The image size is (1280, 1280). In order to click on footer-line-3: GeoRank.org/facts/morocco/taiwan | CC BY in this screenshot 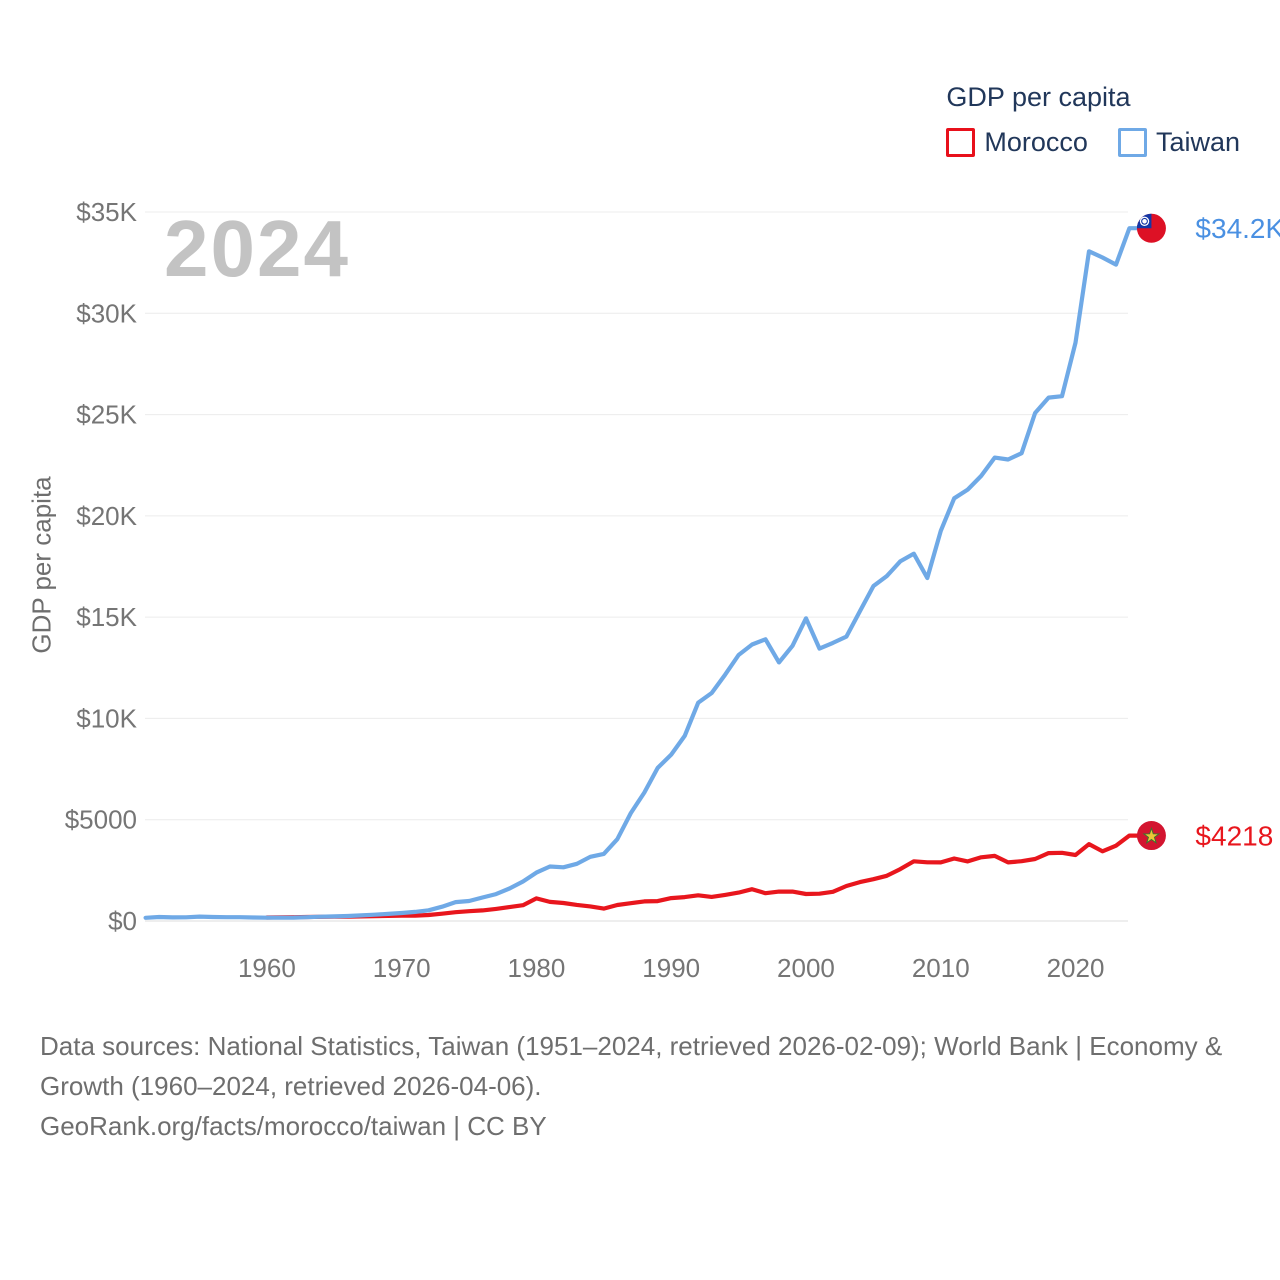, I will do `click(293, 1126)`.